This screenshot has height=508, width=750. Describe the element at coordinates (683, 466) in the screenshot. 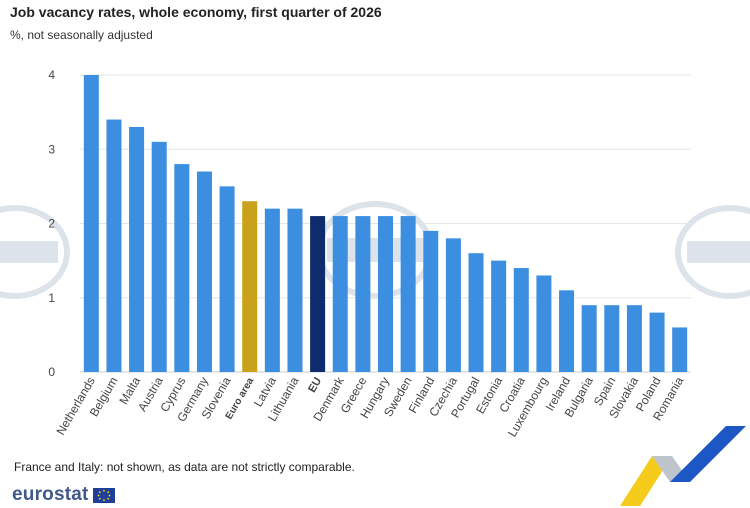

I see `corner-decoration-icon` at that location.